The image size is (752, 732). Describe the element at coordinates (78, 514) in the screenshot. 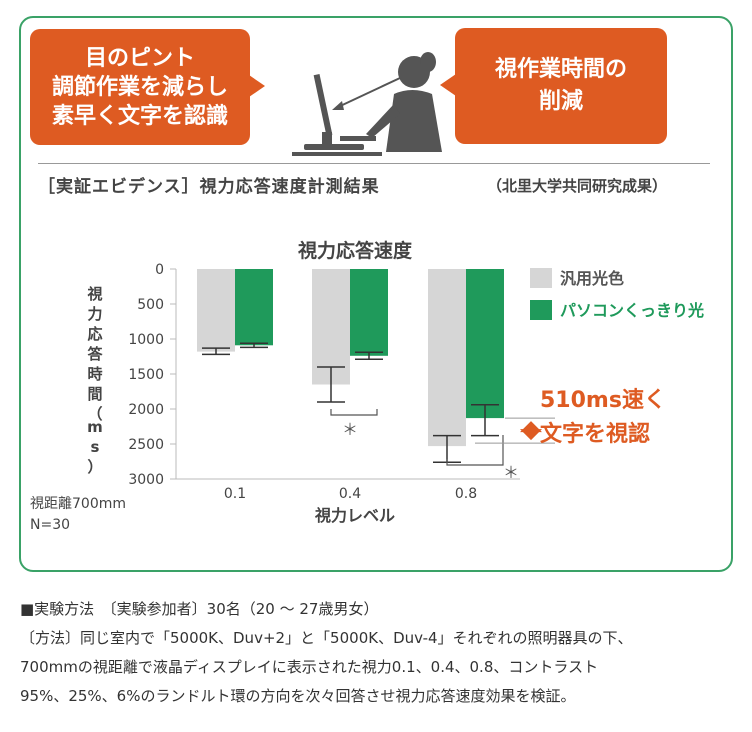

I see `viewing-distance-note: 視距離700mm N=30` at that location.